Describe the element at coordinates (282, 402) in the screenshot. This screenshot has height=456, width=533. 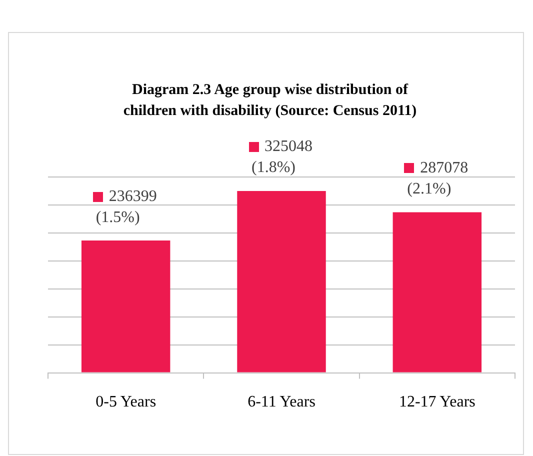
I see `x-tick-label: 6-11 Years` at that location.